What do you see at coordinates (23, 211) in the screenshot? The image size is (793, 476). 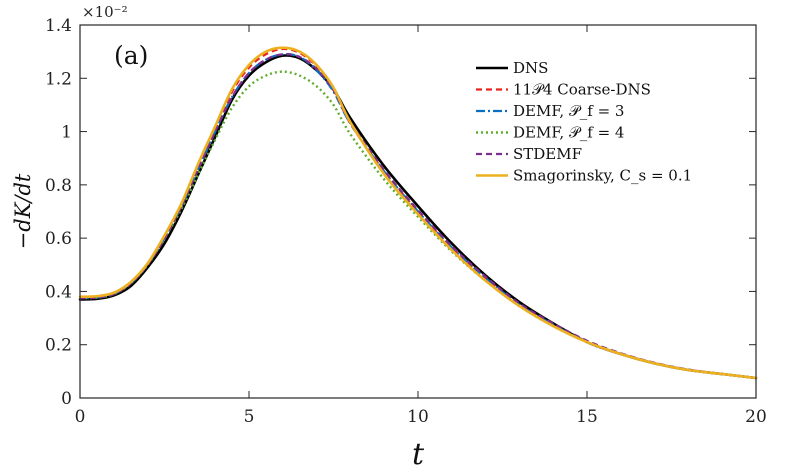 I see `y-axis-label: −dK/dt` at bounding box center [23, 211].